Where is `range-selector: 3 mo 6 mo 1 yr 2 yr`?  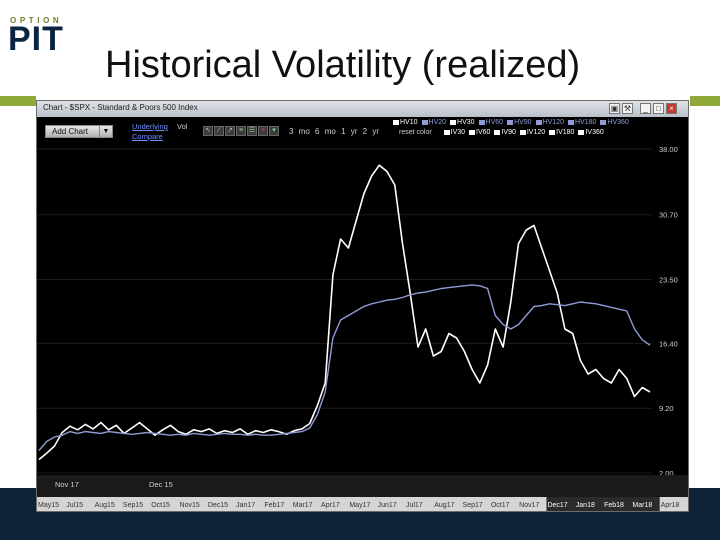 range-selector: 3 mo 6 mo 1 yr 2 yr is located at coordinates (334, 131).